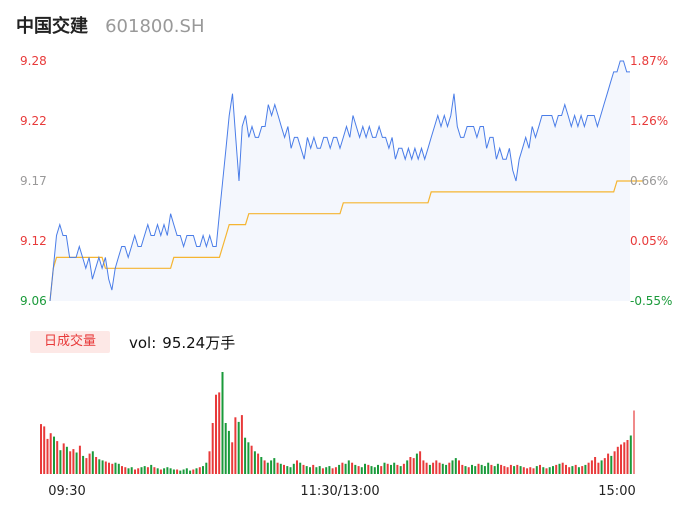  What do you see at coordinates (70, 342) in the screenshot?
I see `daily-volume-tab: 日成交量` at bounding box center [70, 342].